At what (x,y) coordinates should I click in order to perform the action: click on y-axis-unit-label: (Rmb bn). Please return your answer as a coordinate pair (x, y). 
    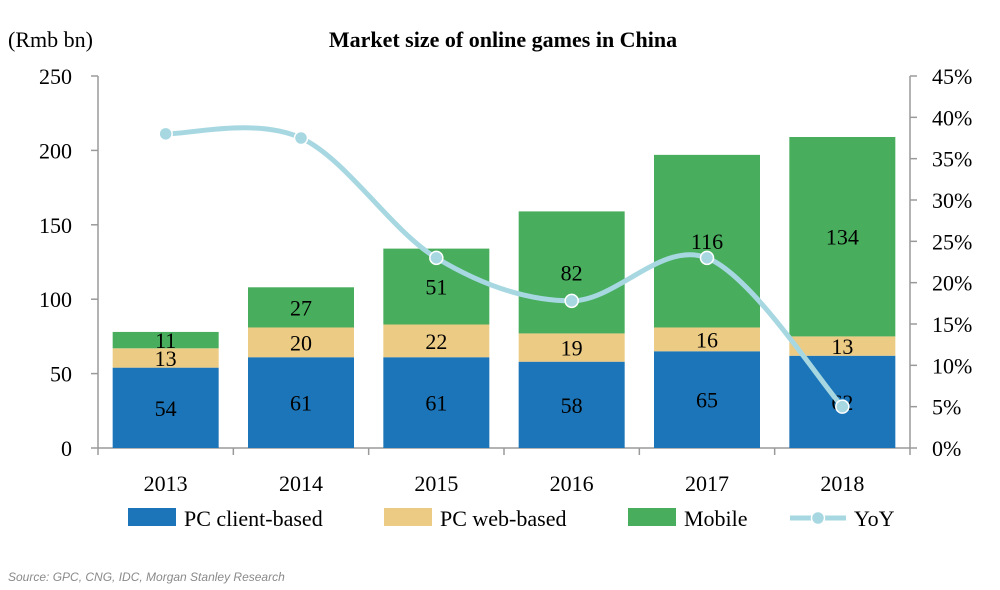
    Looking at the image, I should click on (50, 39).